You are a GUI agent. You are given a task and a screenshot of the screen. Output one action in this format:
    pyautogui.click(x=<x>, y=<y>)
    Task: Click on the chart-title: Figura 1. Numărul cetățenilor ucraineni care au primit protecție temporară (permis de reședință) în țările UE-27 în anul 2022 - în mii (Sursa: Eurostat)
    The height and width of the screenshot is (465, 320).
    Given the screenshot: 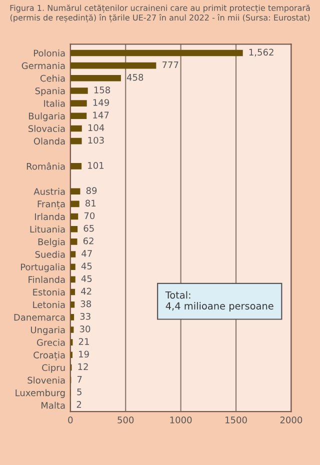 What is the action you would take?
    pyautogui.click(x=160, y=13)
    